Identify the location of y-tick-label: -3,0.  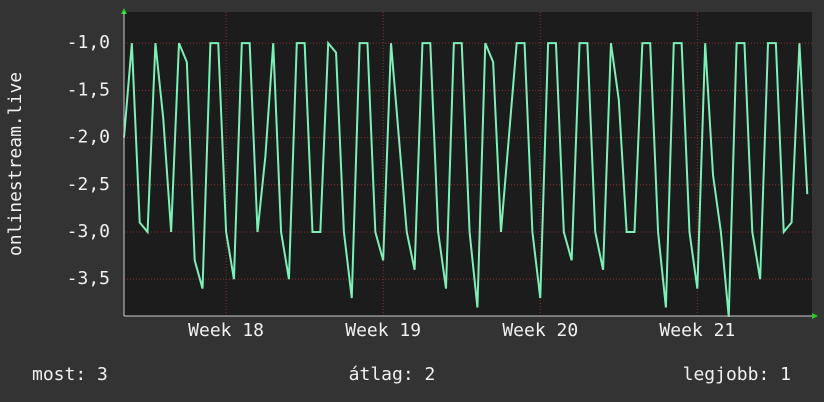
(88, 231).